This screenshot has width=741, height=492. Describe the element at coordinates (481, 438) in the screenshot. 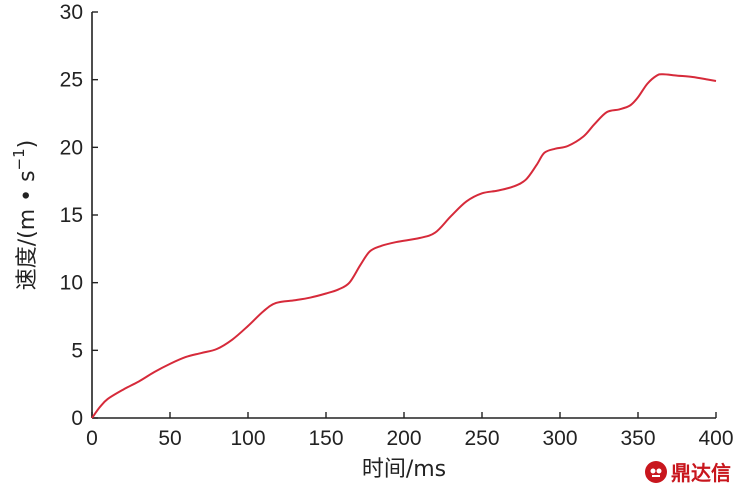

I see `x-tick-label: 250` at that location.